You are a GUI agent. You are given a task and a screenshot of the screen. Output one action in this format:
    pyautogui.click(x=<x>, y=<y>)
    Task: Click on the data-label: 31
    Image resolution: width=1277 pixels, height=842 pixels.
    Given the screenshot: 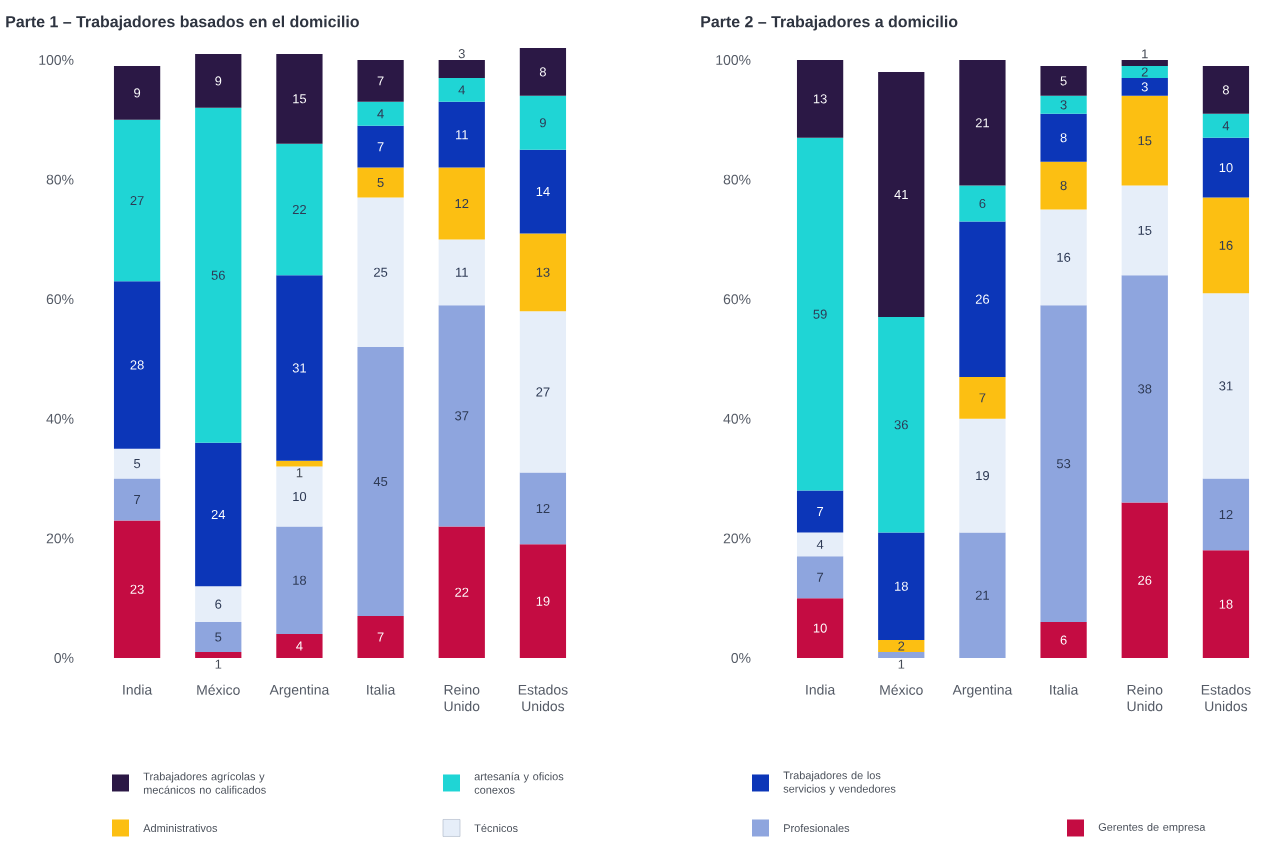 What is the action you would take?
    pyautogui.click(x=1226, y=386)
    